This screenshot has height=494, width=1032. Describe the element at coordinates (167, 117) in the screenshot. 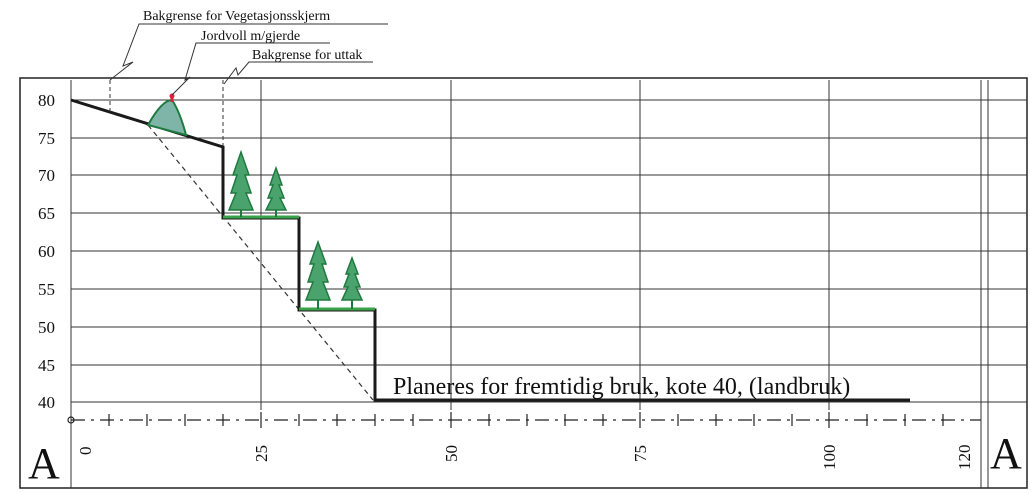

I see `soil-bank-shape` at that location.